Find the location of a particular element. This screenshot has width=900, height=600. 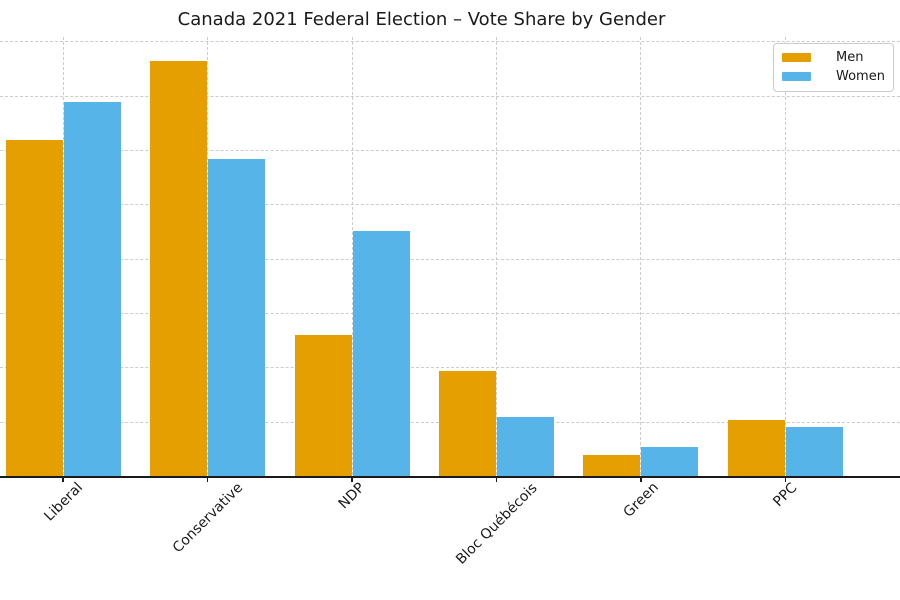

x-tick-label: Conservative is located at coordinates (207, 518).